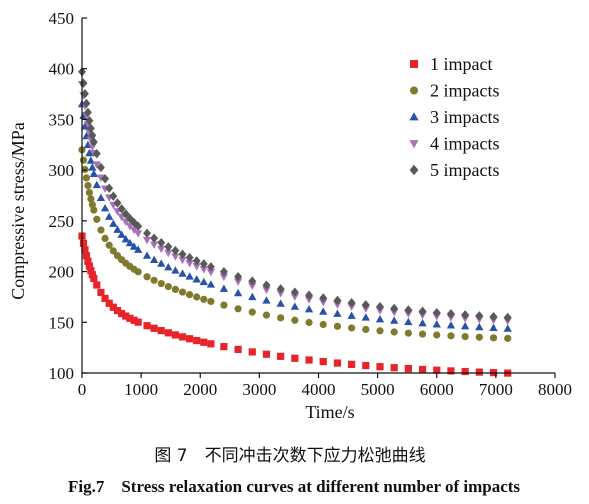 The width and height of the screenshot is (589, 504). I want to click on legend-item: 1 impact, so click(451, 64).